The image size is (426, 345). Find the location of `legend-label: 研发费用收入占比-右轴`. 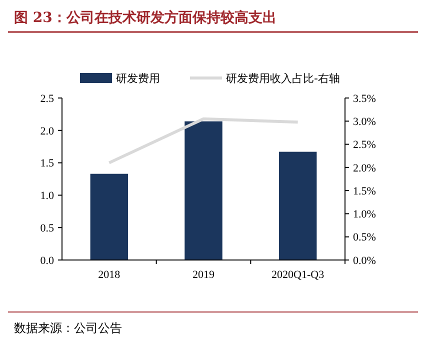

legend-label: 研发费用收入占比-右轴 is located at coordinates (283, 78).